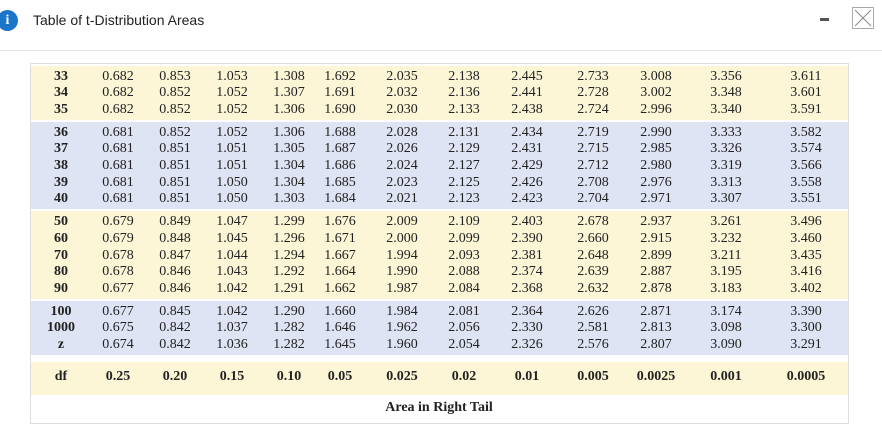 The image size is (882, 442). What do you see at coordinates (340, 182) in the screenshot?
I see `table-cell: 1.685` at bounding box center [340, 182].